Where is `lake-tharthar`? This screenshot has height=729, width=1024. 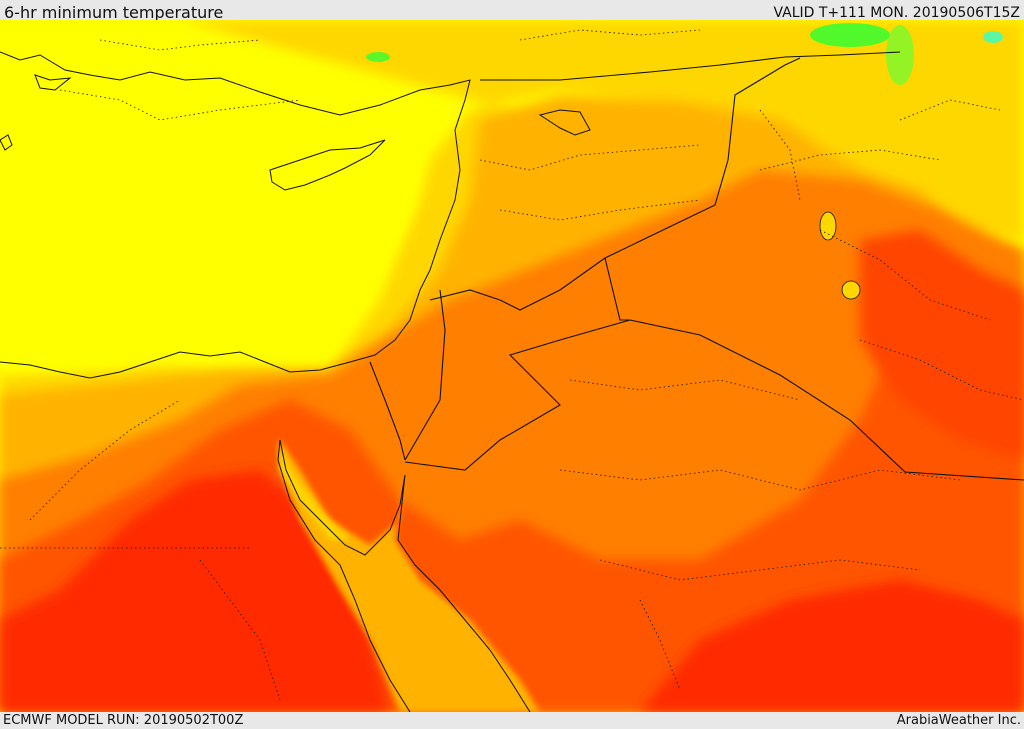
lake-tharthar is located at coordinates (828, 226).